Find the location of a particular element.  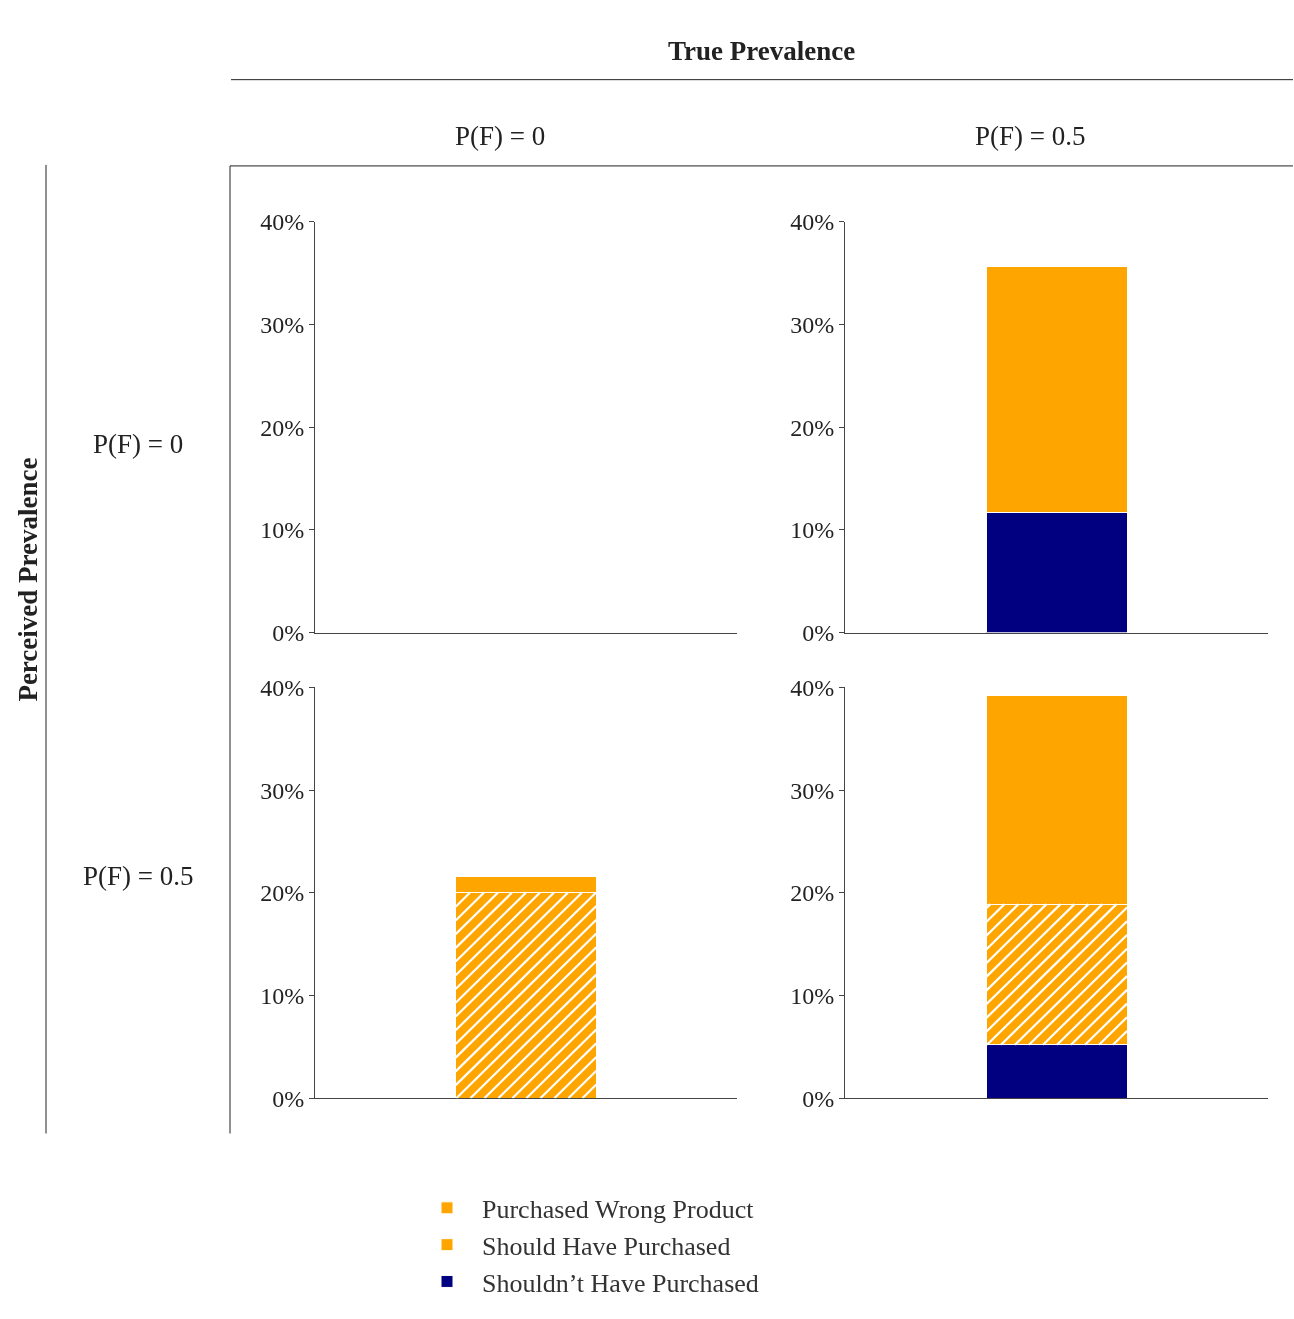

legend-label: Purchased Wrong Product is located at coordinates (618, 1209).